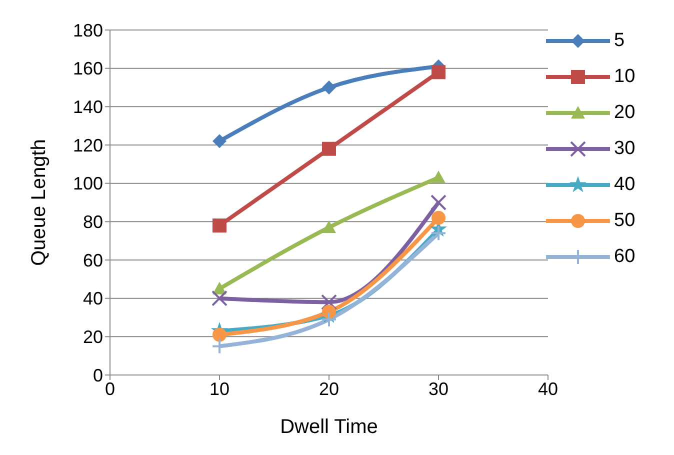 The image size is (674, 455). Describe the element at coordinates (92, 222) in the screenshot. I see `y-tick-label: 80` at that location.